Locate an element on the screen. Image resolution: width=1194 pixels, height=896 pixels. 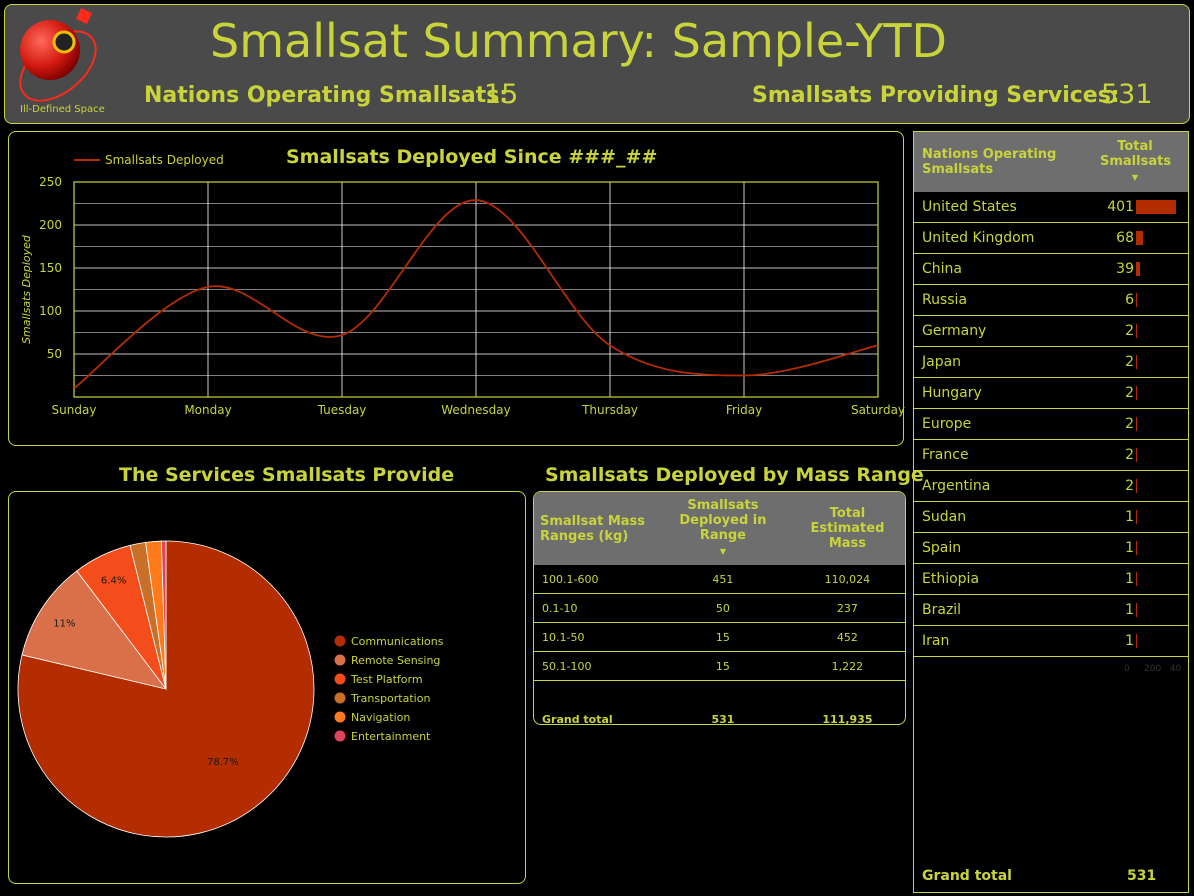
nation-name: China is located at coordinates (992, 269).